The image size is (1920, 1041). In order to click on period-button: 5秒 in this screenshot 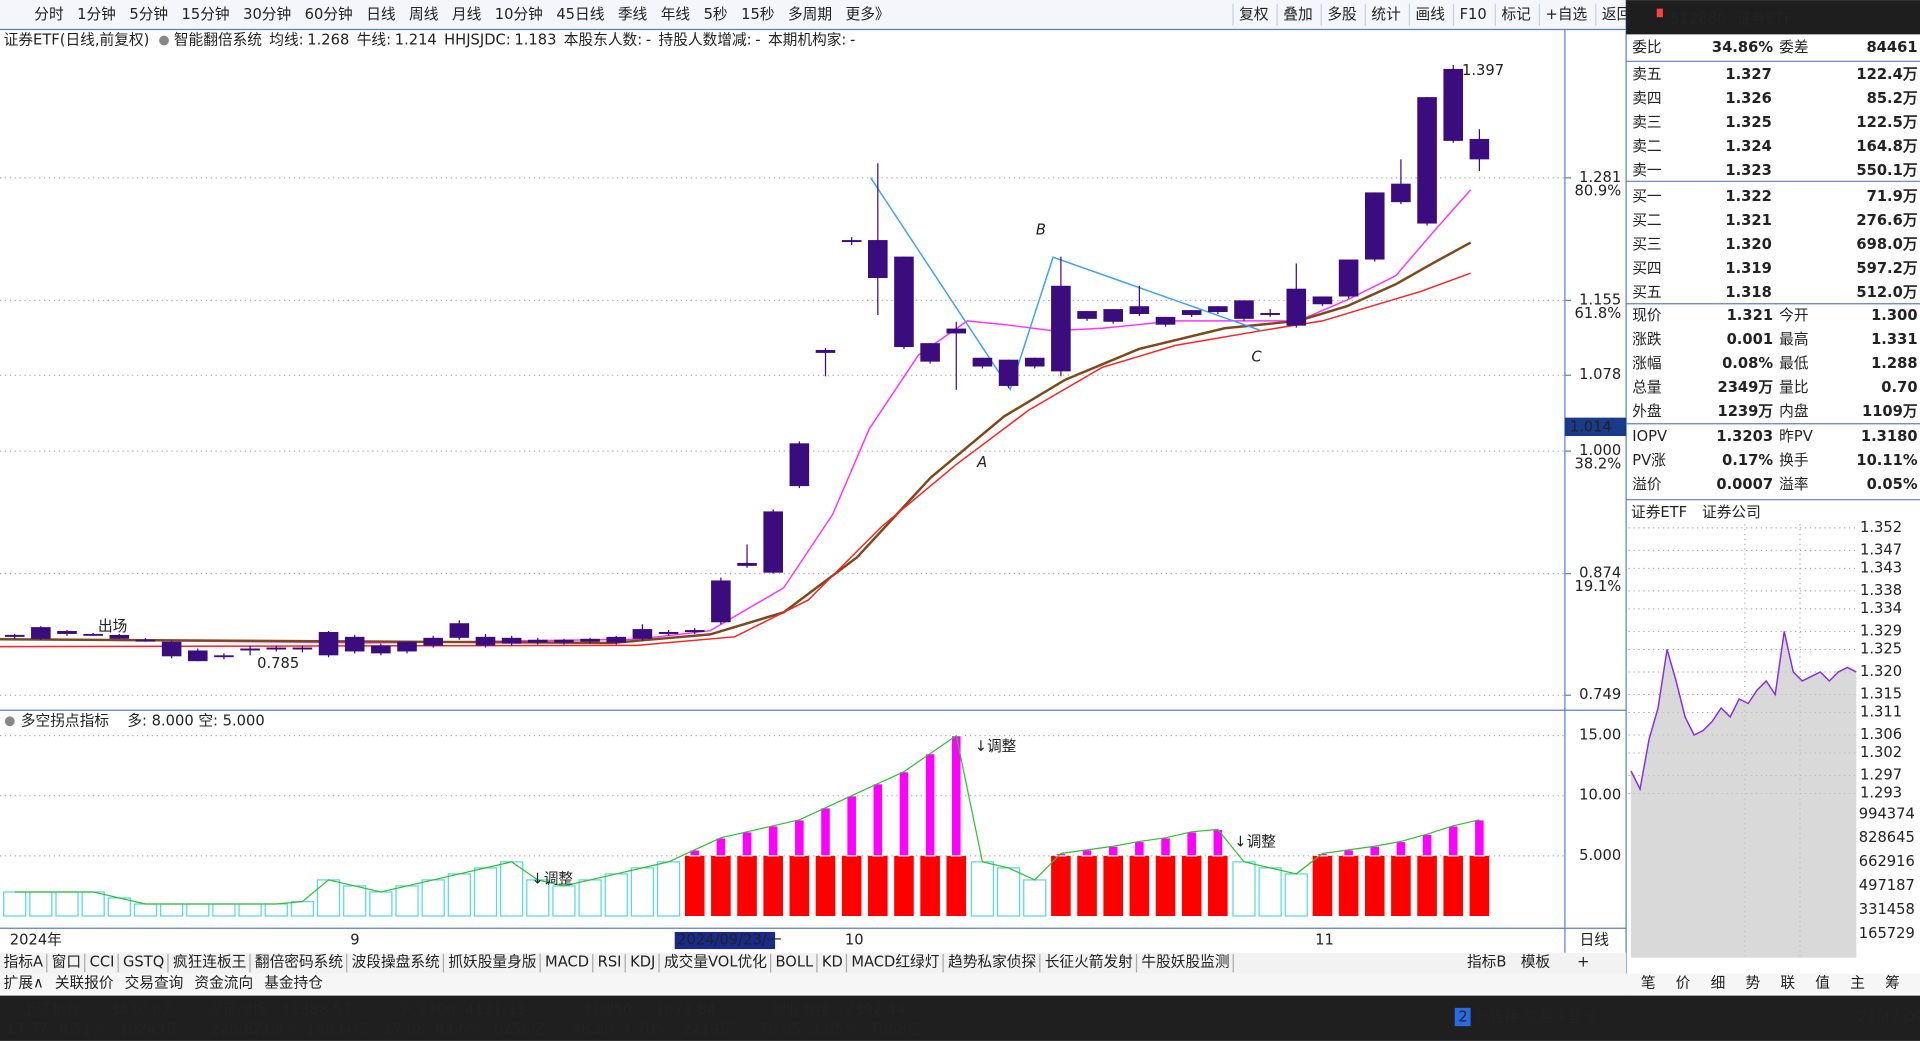, I will do `click(716, 14)`.